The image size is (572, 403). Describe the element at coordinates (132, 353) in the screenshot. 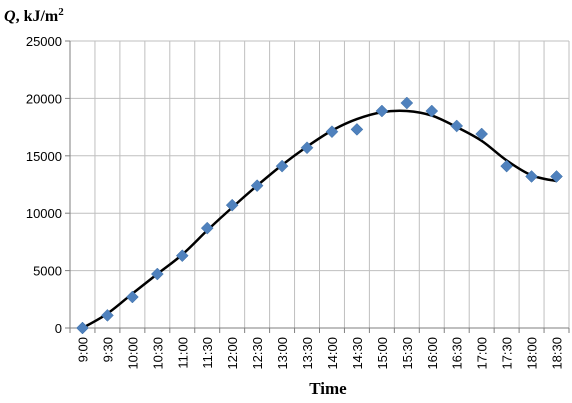

I see `x-tick-label: 10:00` at that location.